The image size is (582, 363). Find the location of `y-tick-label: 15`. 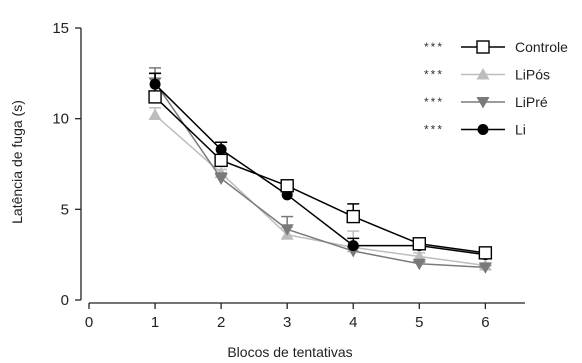

y-tick-label: 15 is located at coordinates (60, 28).